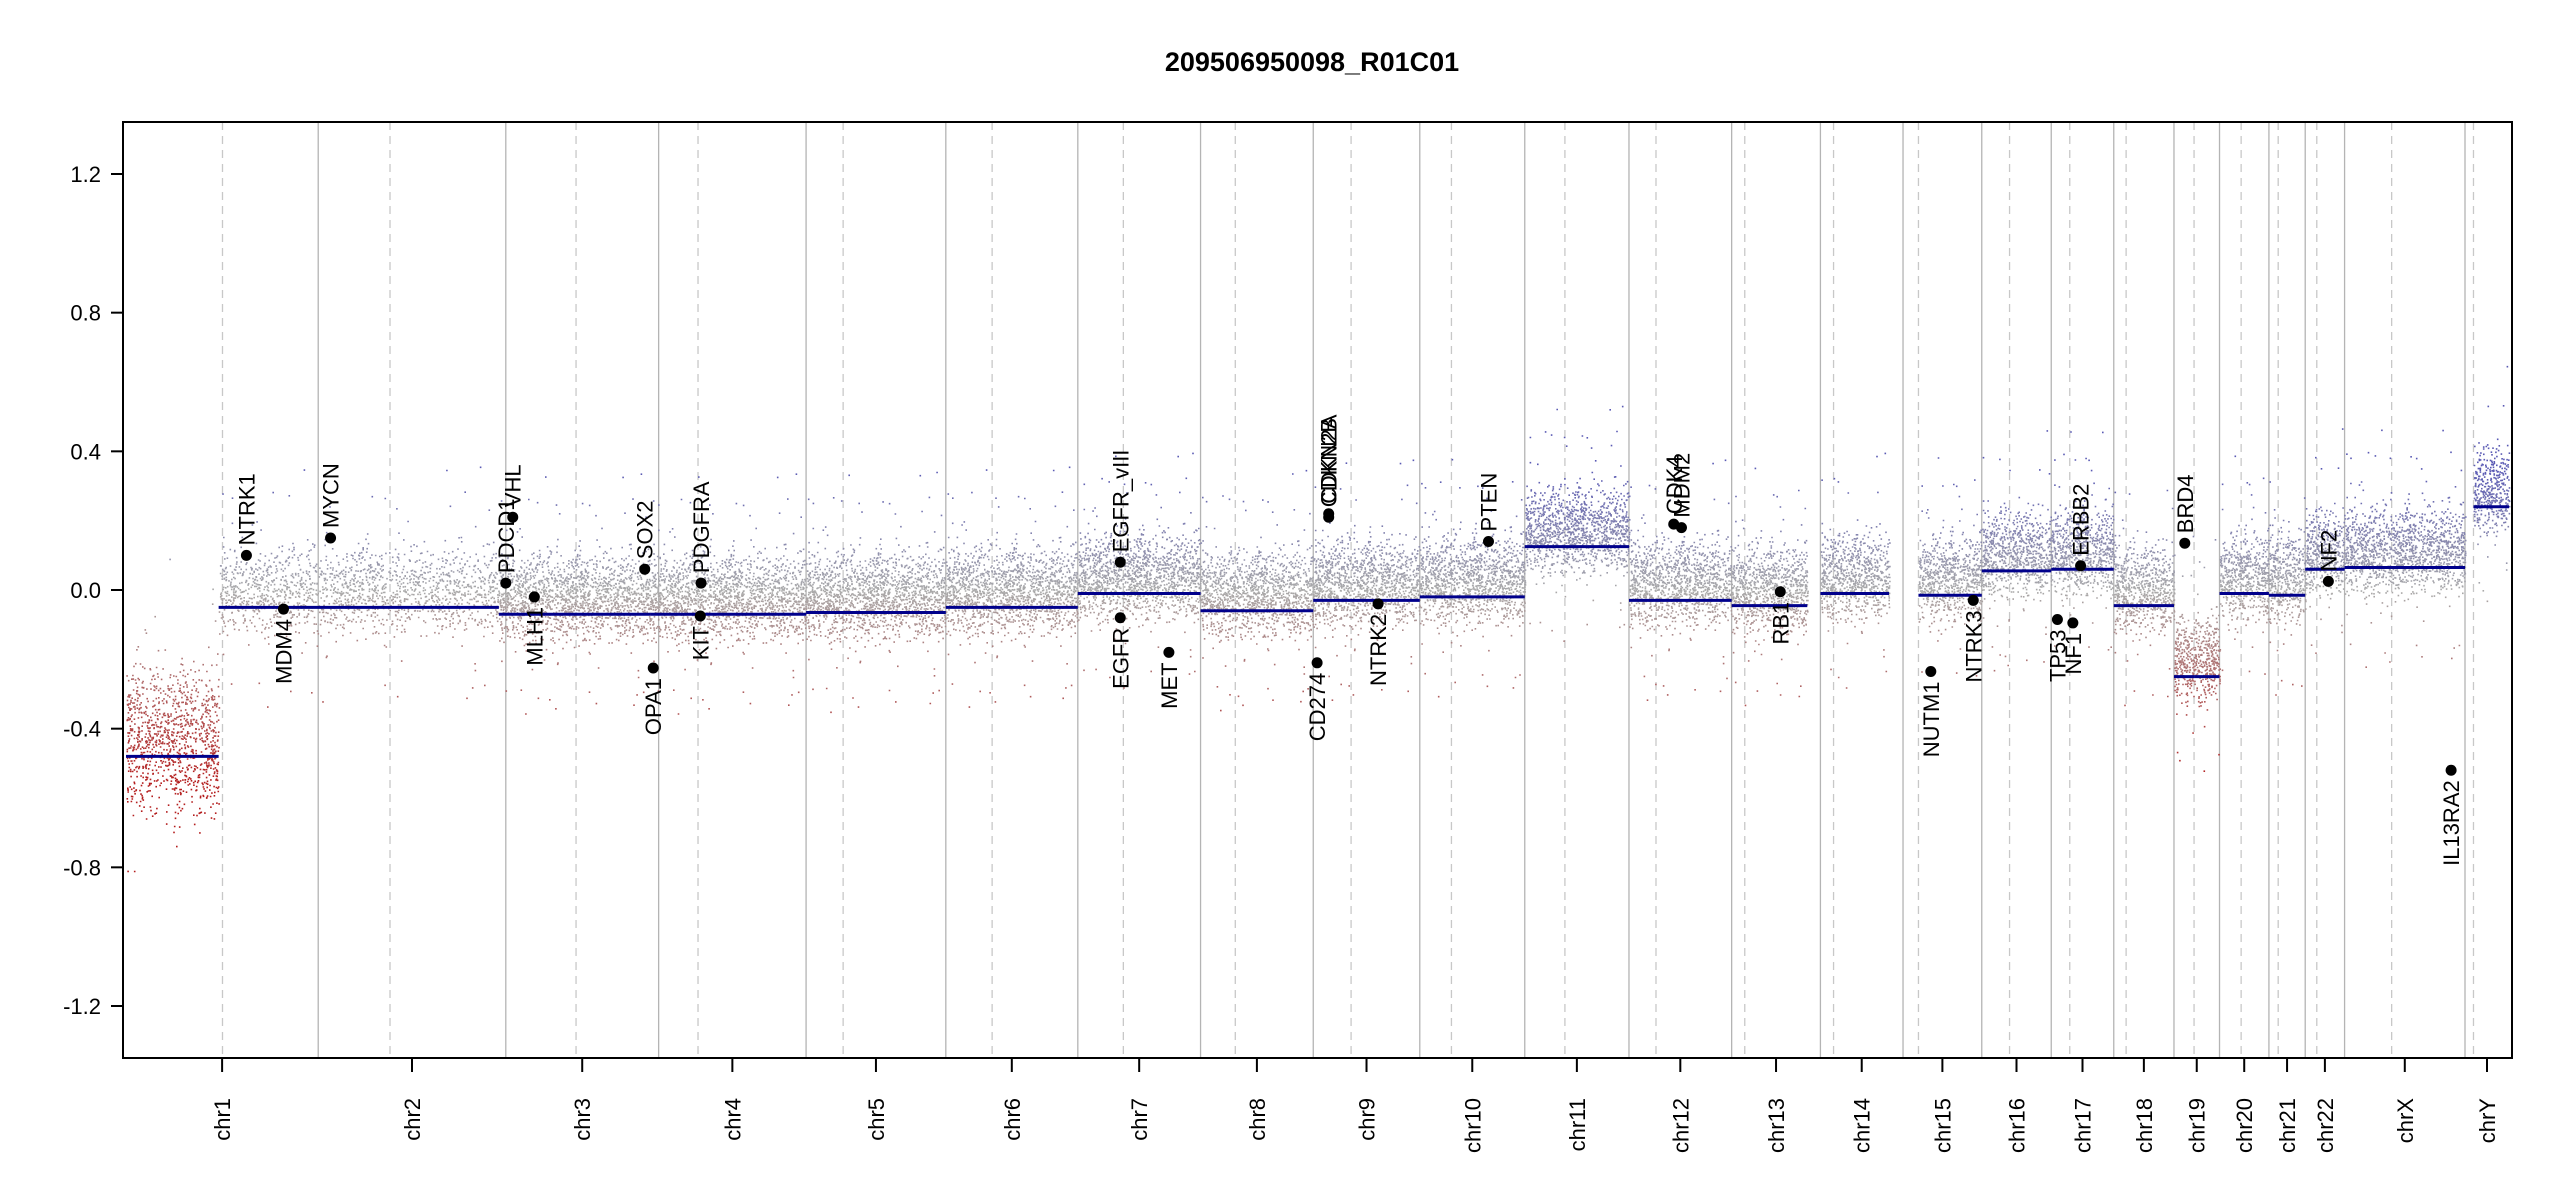 This screenshot has height=1200, width=2550. Describe the element at coordinates (1378, 650) in the screenshot. I see `gene-label: NTRK2` at that location.